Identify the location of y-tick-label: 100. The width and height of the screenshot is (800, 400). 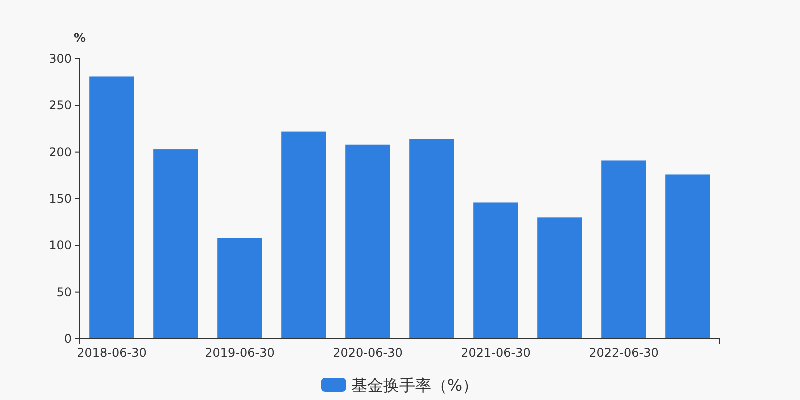
(60, 245).